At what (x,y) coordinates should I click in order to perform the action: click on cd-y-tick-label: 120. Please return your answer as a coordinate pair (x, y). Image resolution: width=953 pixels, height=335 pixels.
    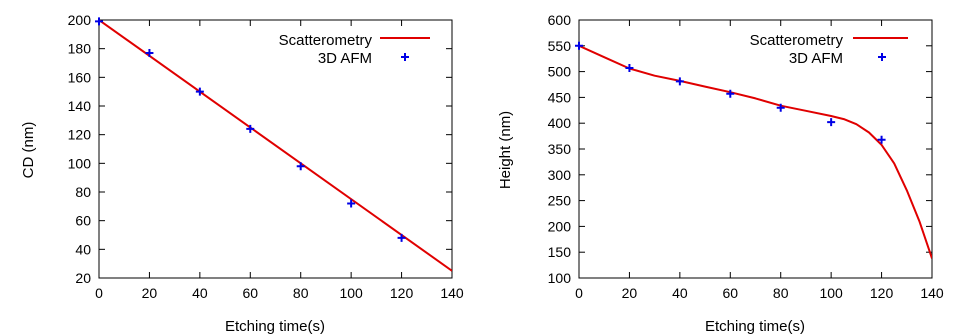
    Looking at the image, I should click on (80, 135).